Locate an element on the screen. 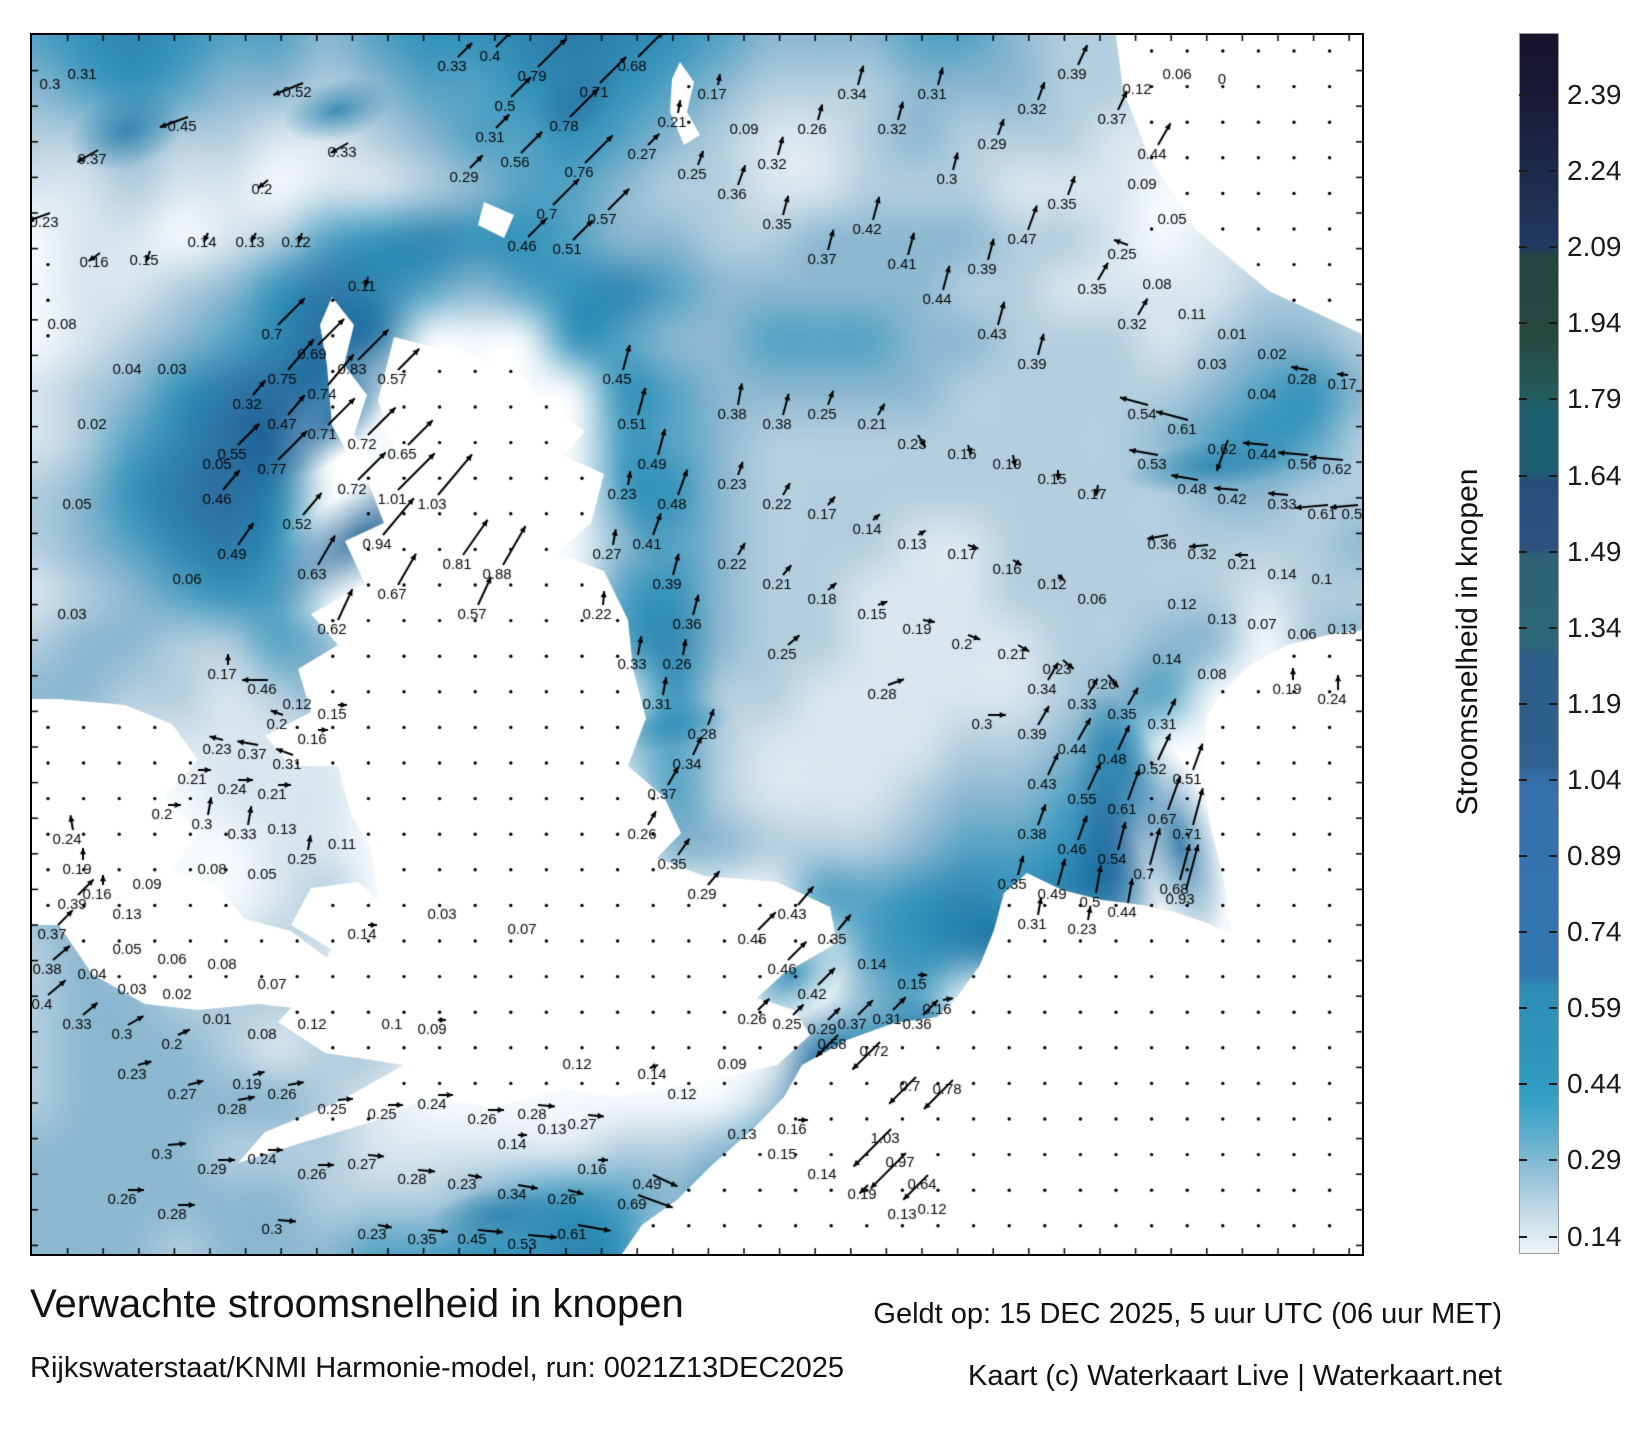  colorbar-tick-label: 1.94 is located at coordinates (1594, 323).